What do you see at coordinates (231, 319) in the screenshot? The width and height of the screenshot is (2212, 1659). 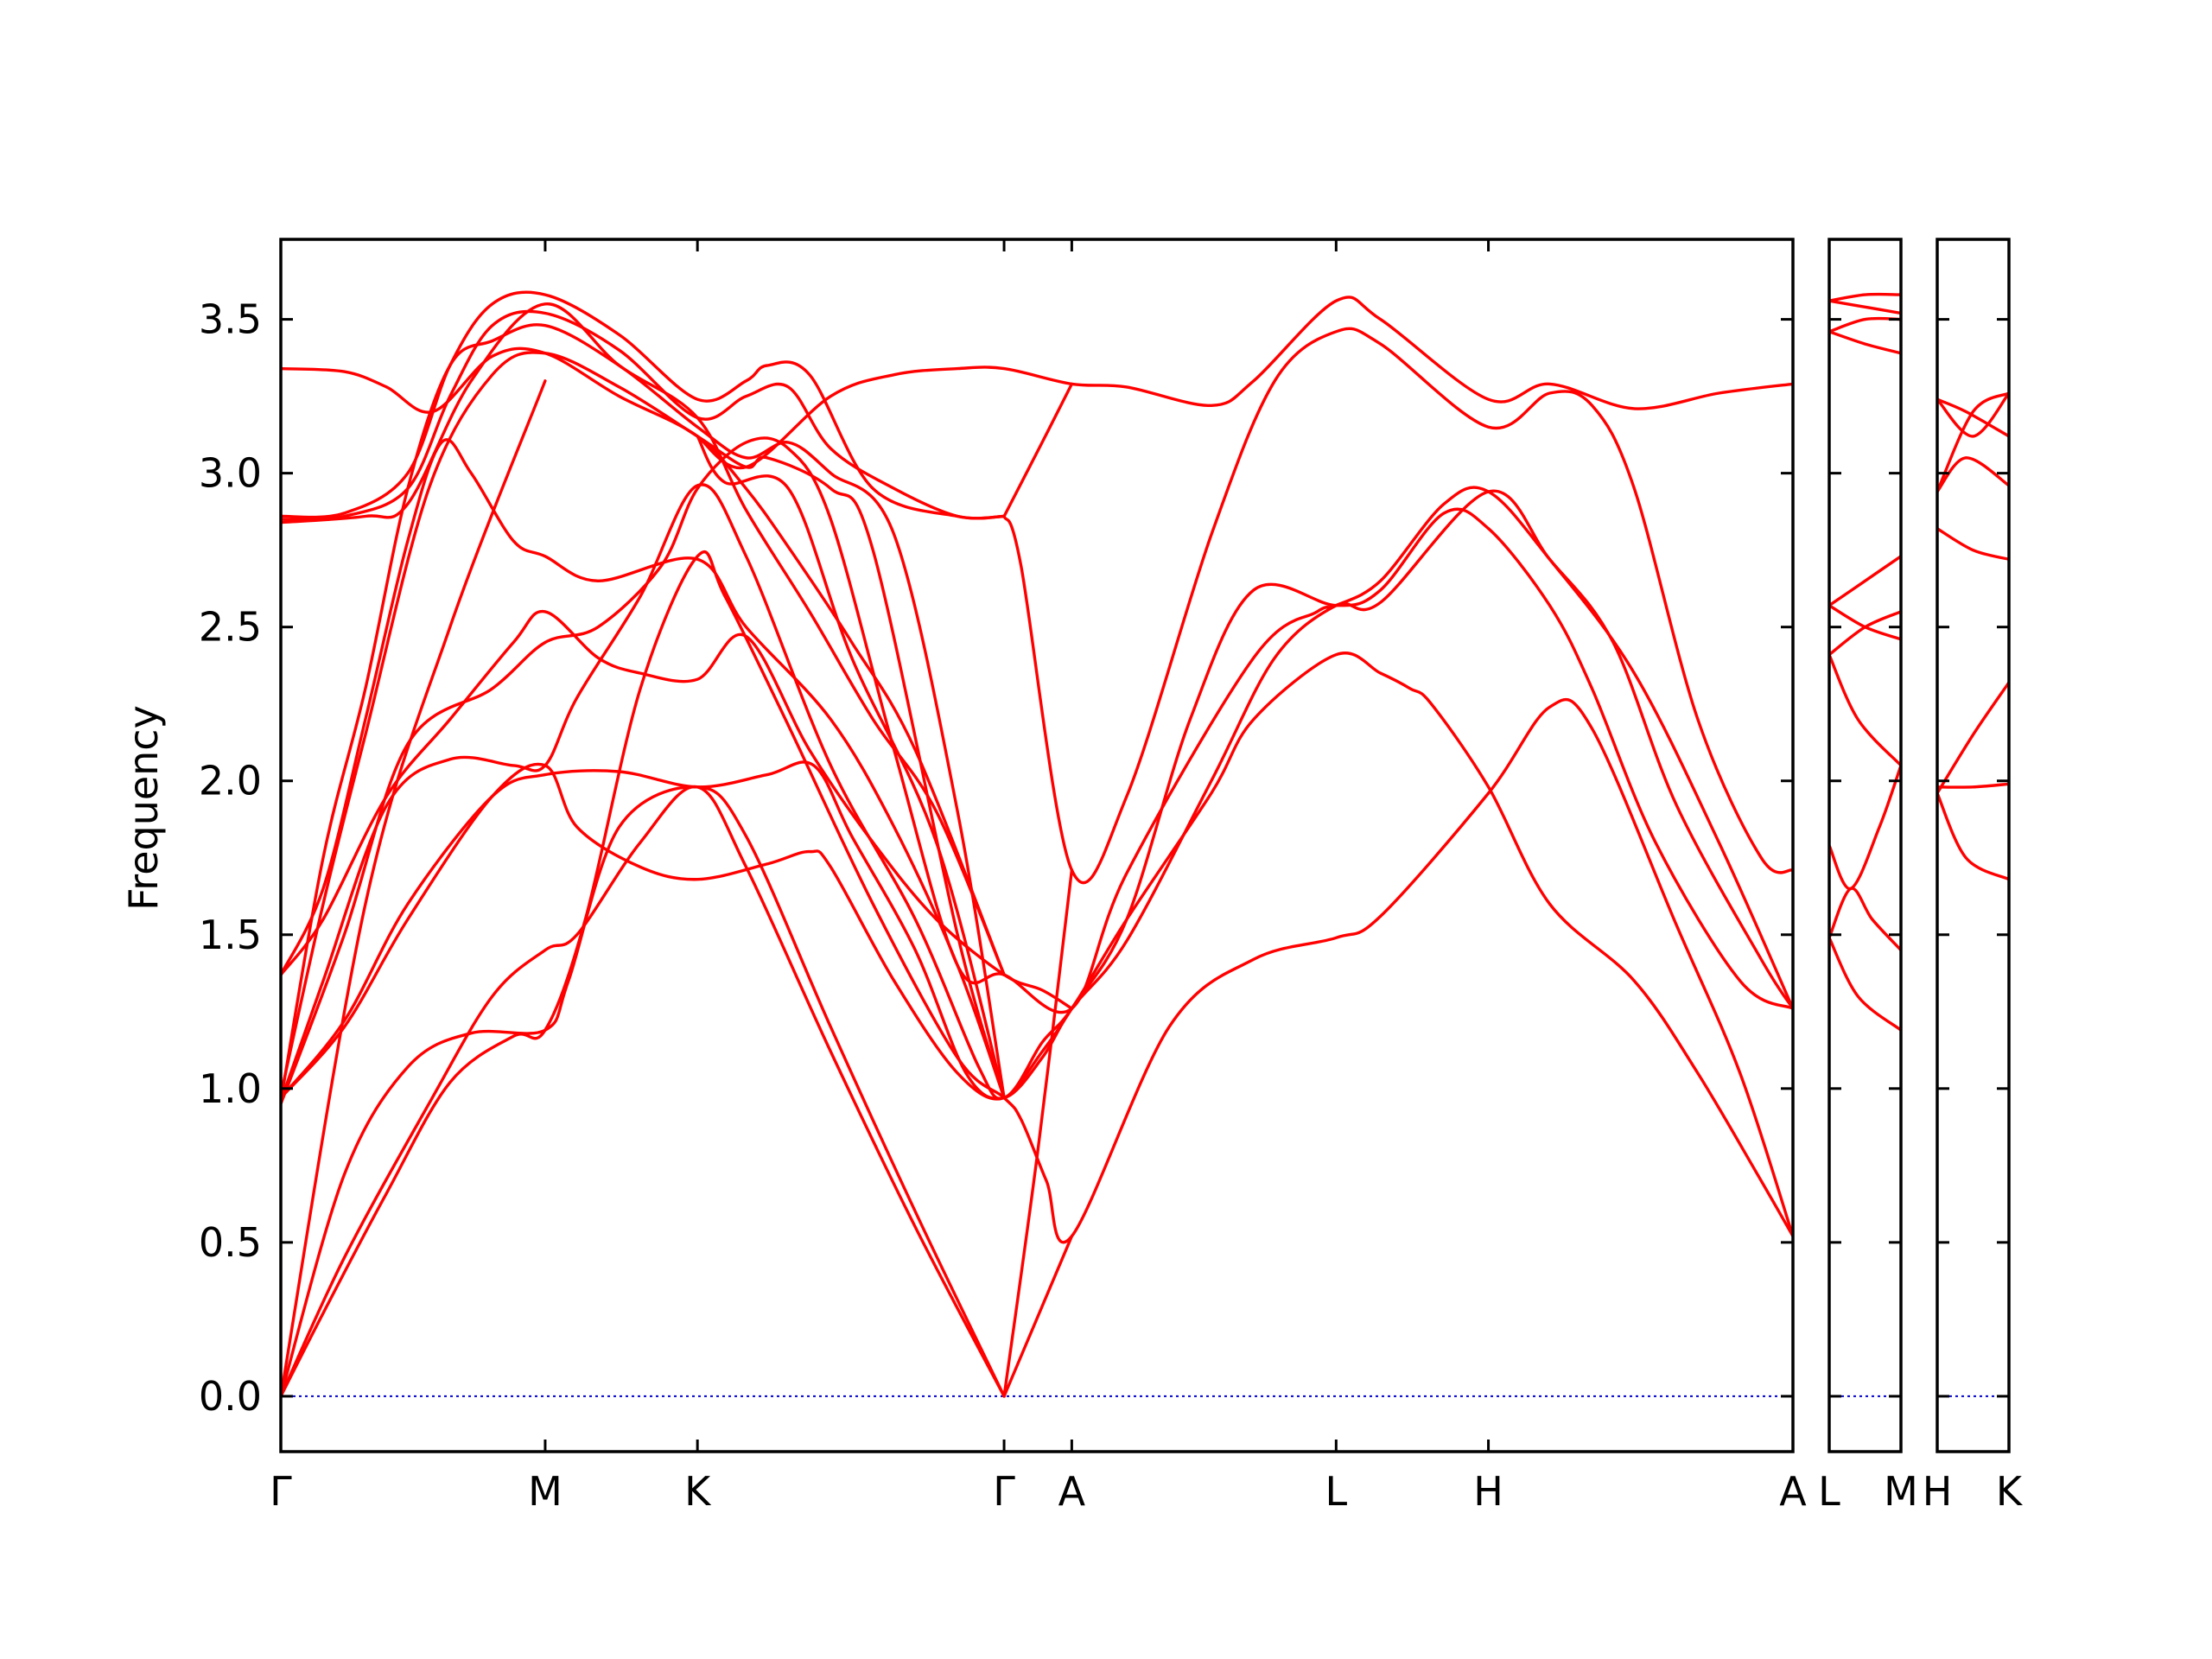 I see `y-tick-label: 3.5` at bounding box center [231, 319].